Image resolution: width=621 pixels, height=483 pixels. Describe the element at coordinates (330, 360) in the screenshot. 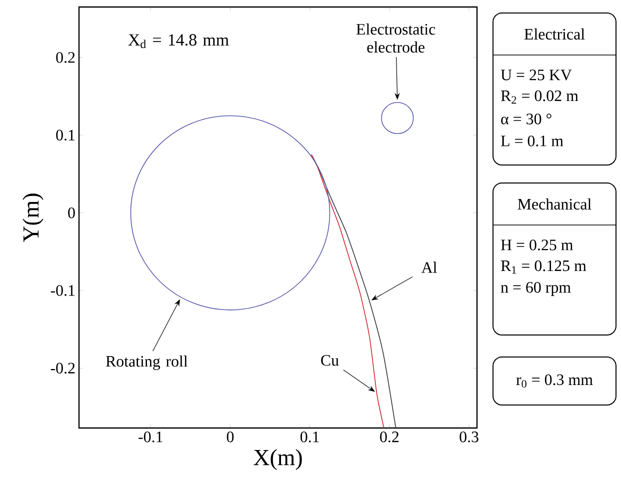

I see `text: Cu` at that location.